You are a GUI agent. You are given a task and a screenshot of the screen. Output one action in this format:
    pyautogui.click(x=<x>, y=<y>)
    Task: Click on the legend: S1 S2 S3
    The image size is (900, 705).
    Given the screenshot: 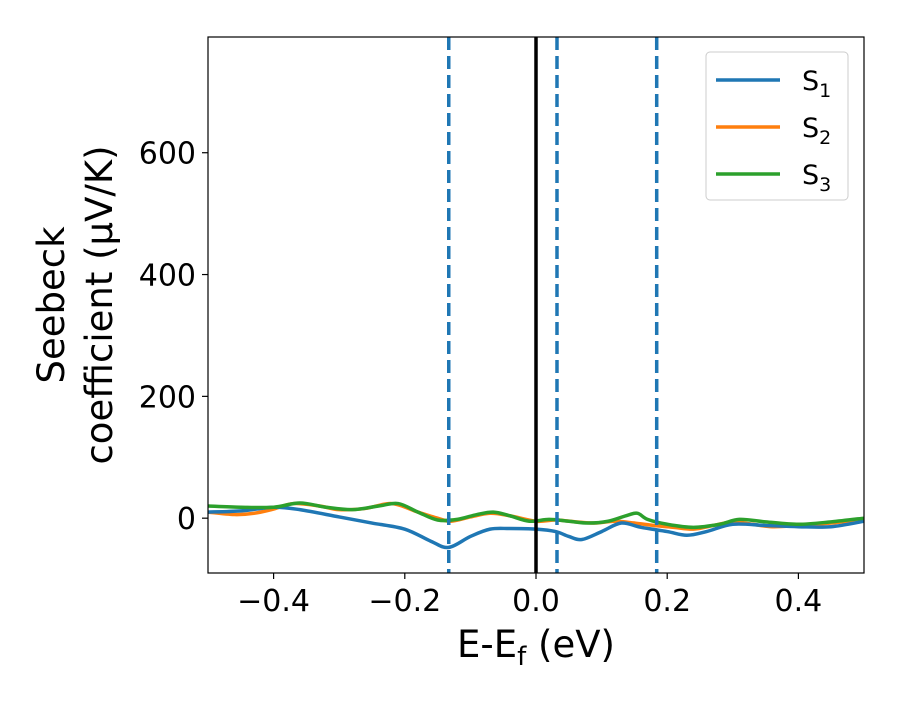 What is the action you would take?
    pyautogui.click(x=777, y=126)
    